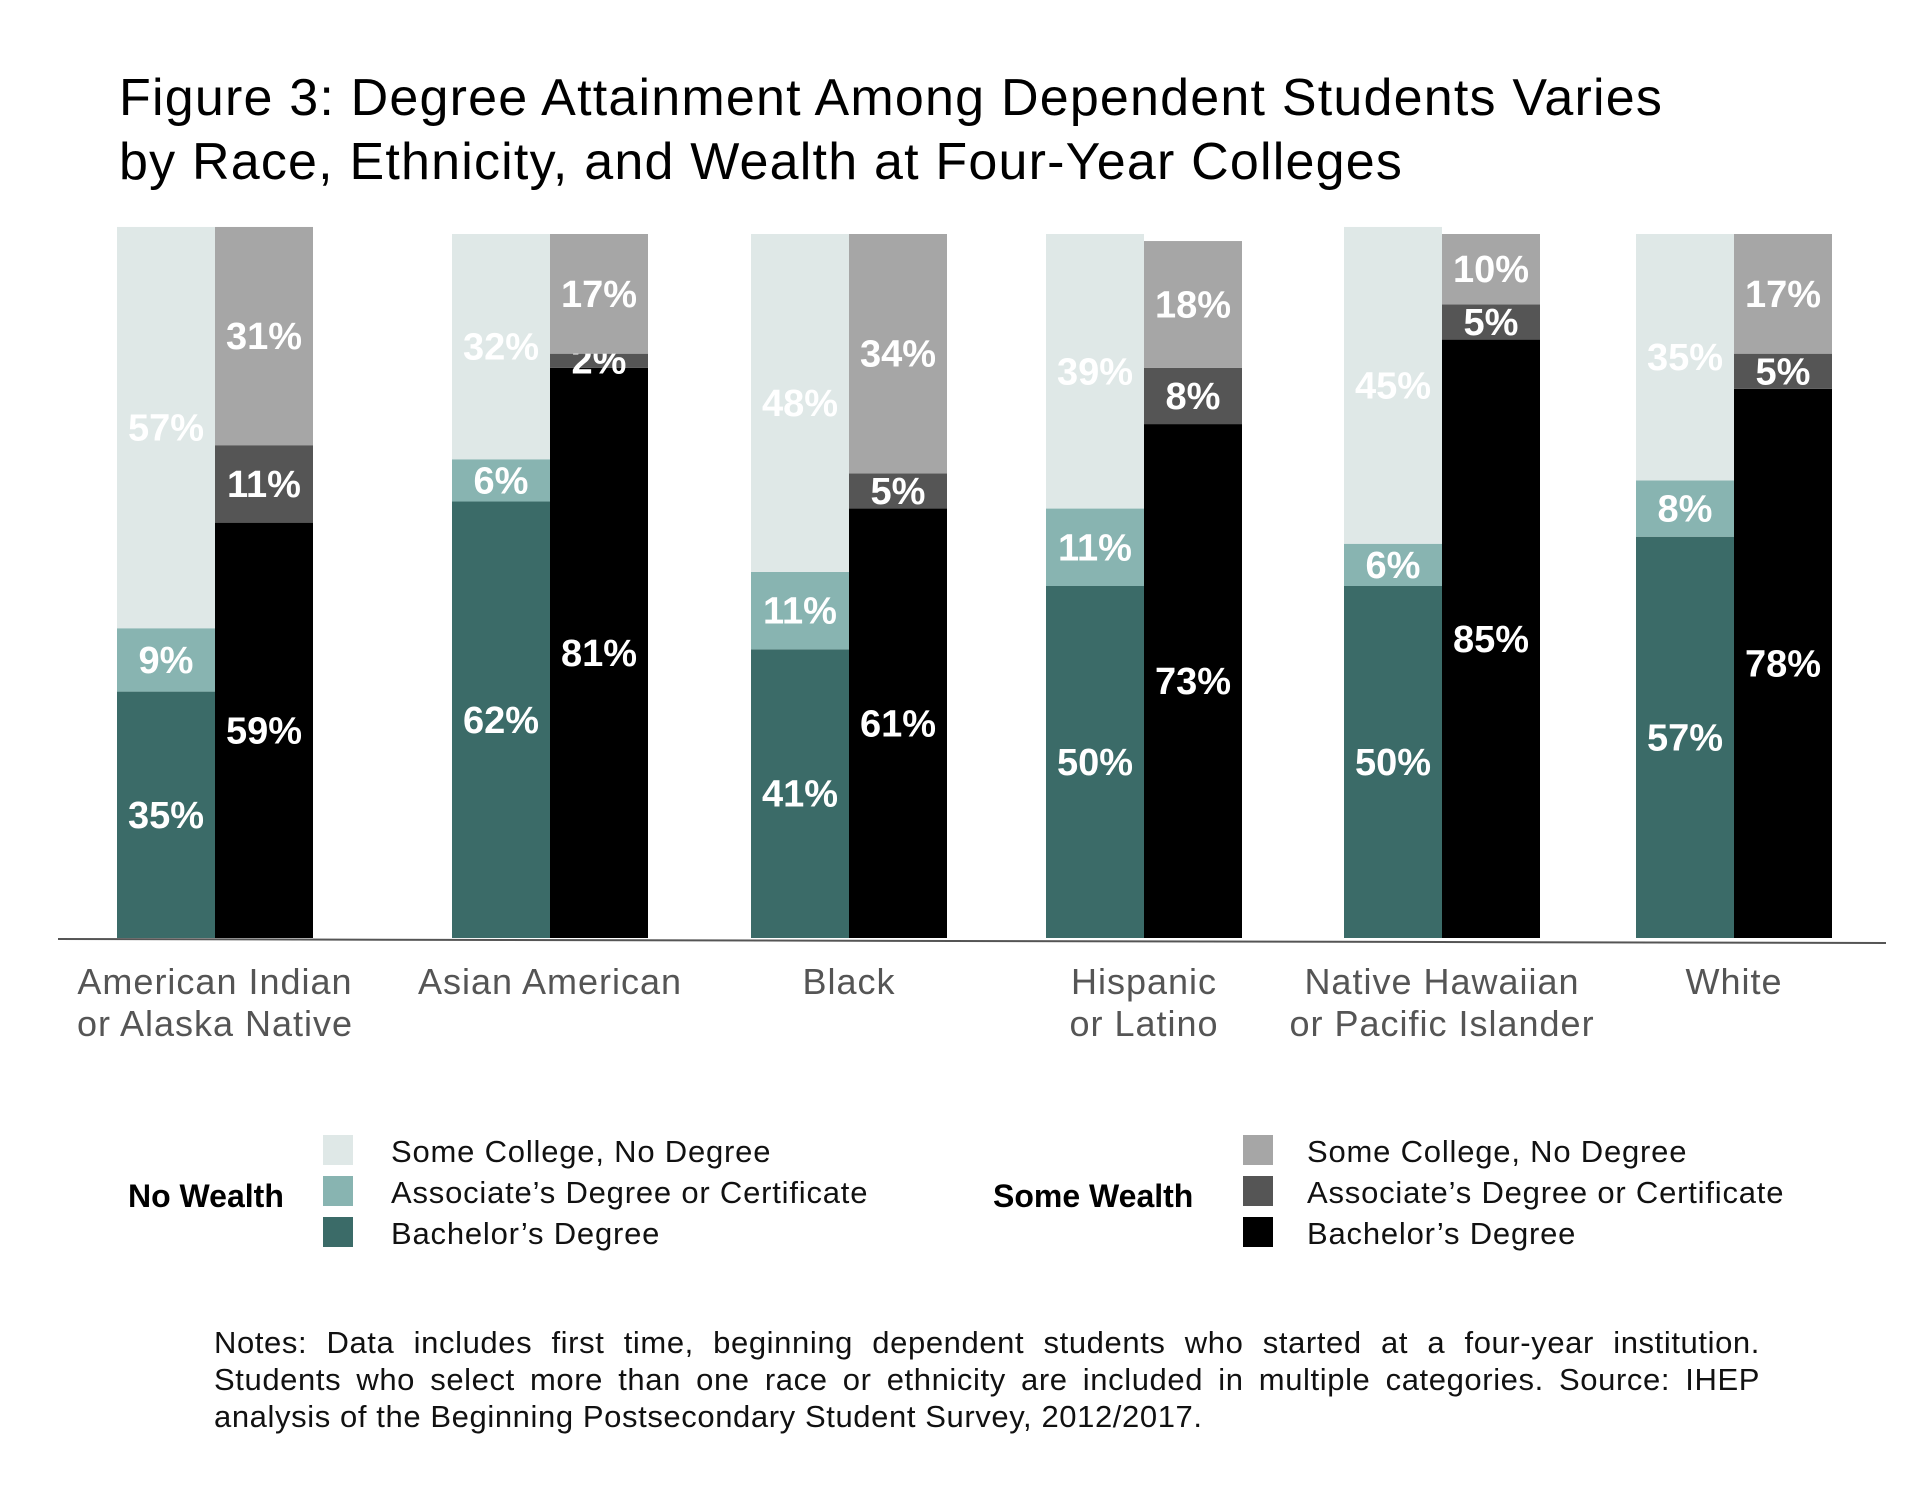  Describe the element at coordinates (1441, 981) in the screenshot. I see `category-label: Native Hawaiian` at that location.